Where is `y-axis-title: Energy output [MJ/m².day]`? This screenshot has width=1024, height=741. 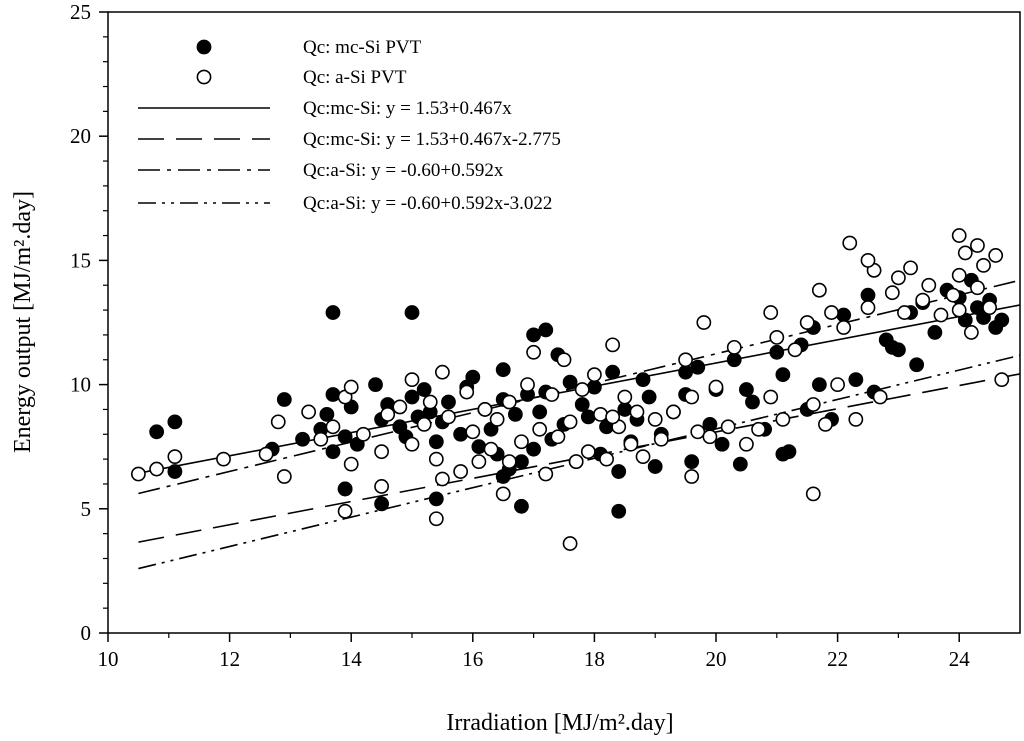
y-axis-title: Energy output [MJ/m².day] is located at coordinates (23, 322).